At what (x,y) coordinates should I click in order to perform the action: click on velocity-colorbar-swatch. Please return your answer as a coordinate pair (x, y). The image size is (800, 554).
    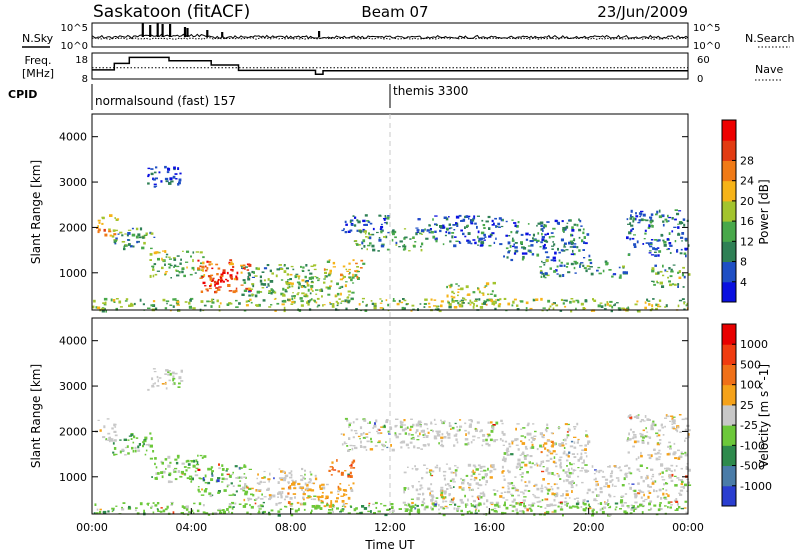
    Looking at the image, I should click on (729, 375).